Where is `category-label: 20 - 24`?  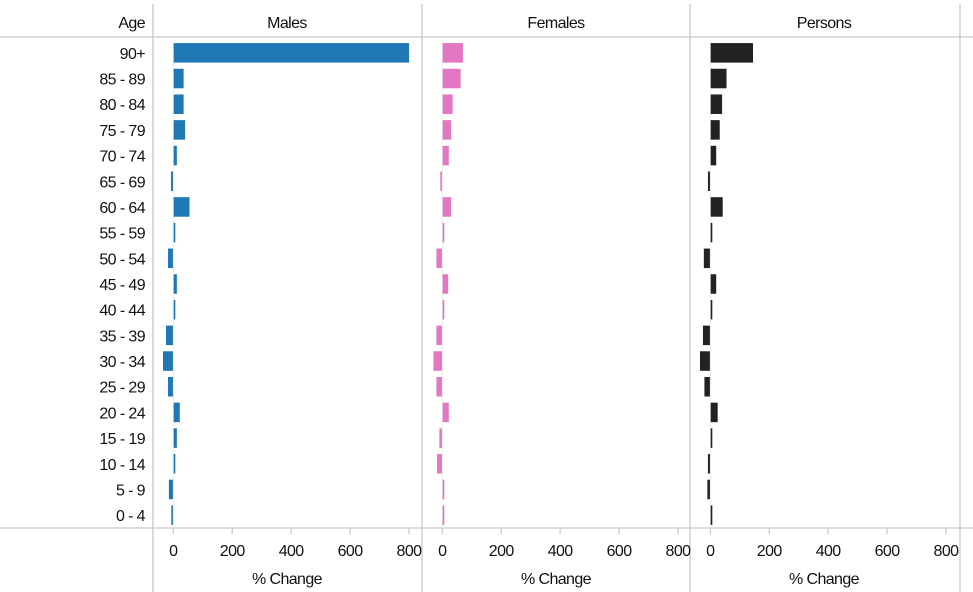 category-label: 20 - 24 is located at coordinates (122, 413).